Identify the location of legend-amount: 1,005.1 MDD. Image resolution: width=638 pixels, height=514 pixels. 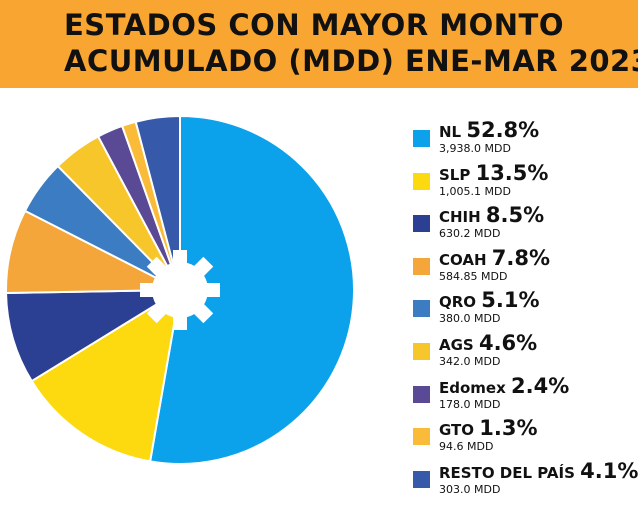
(475, 191).